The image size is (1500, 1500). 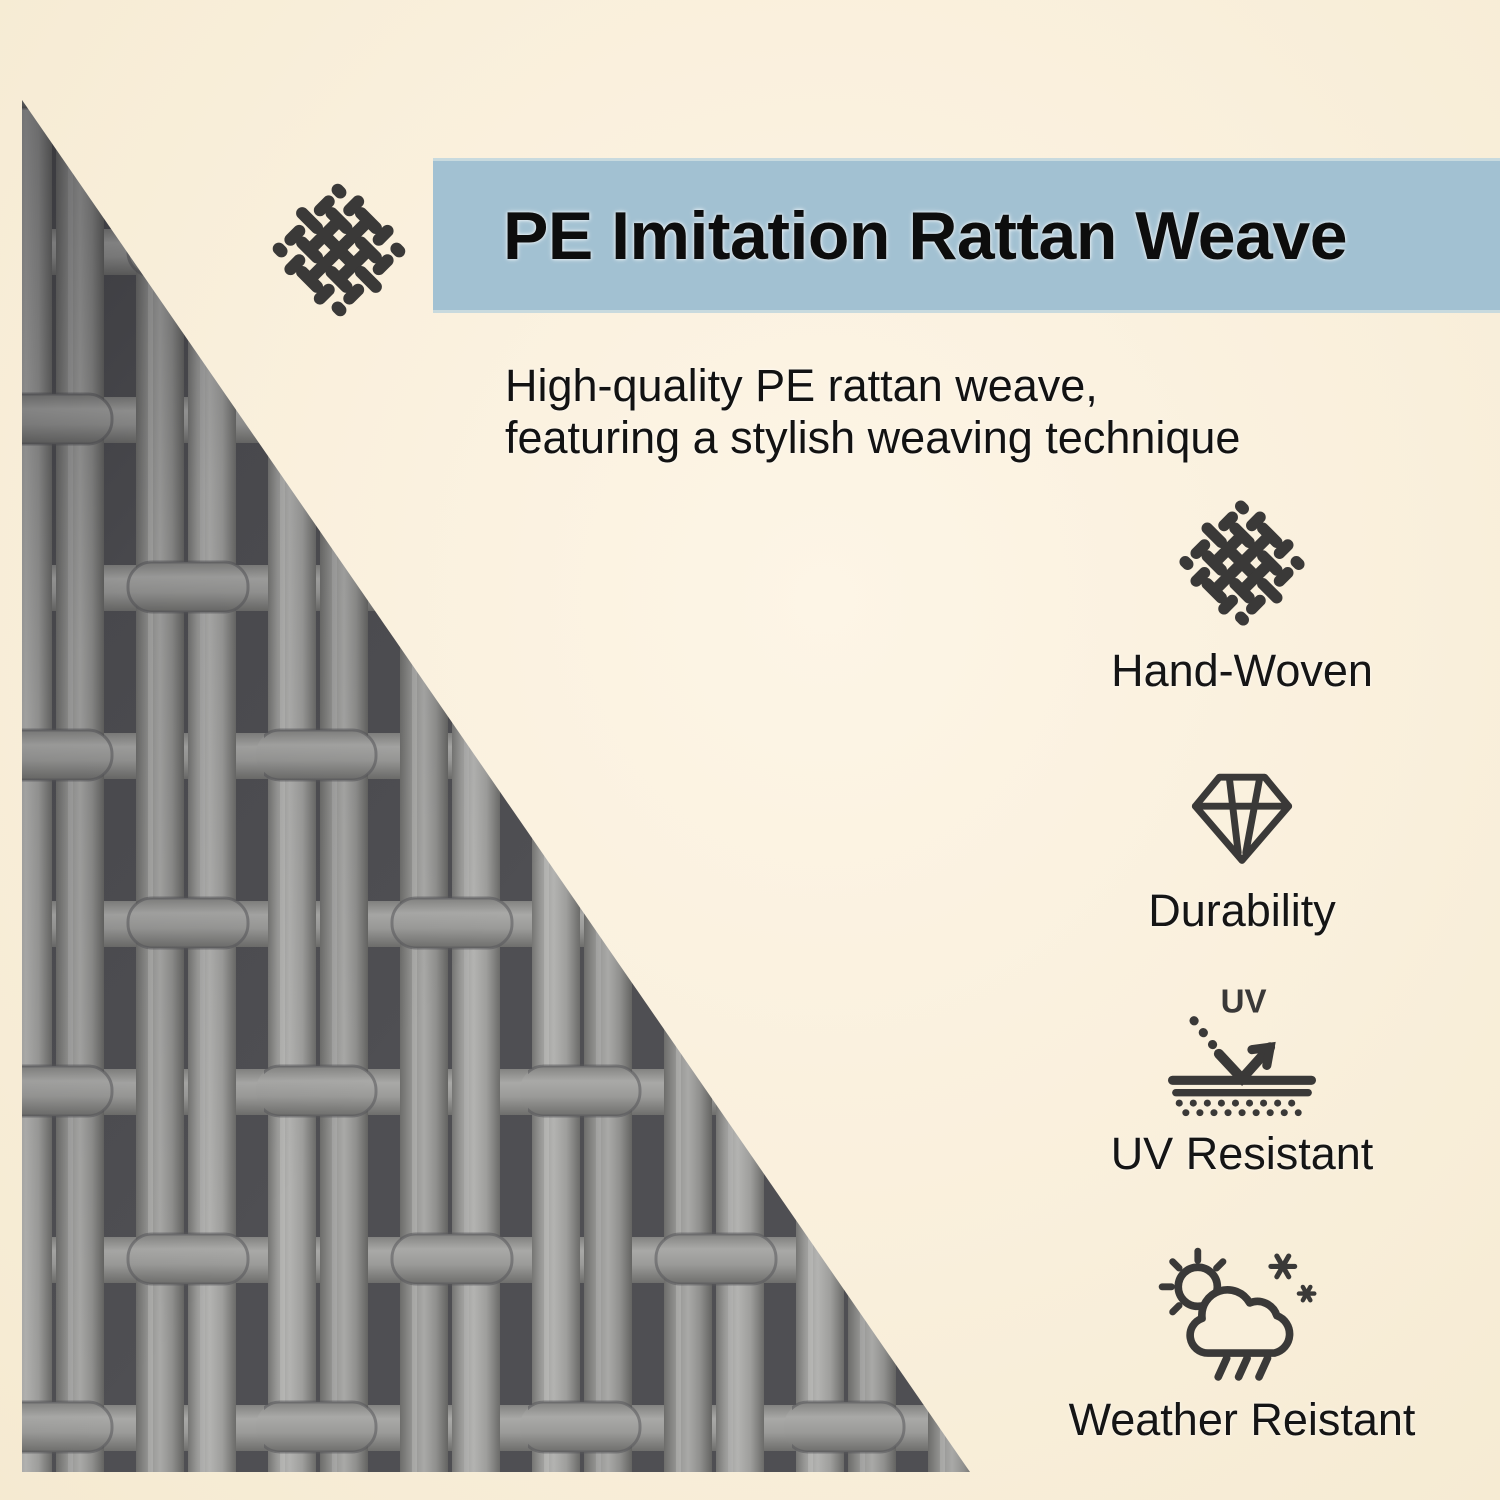 I want to click on feature-item-weather-resistant: Weather Reistant, so click(x=1242, y=1346).